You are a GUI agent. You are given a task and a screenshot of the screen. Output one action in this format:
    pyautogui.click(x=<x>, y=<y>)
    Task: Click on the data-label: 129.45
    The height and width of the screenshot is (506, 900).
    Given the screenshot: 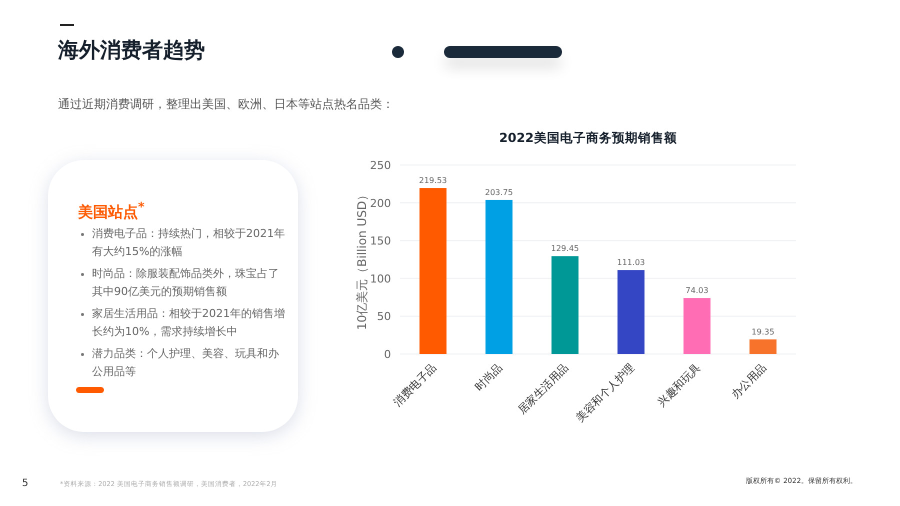 What is the action you would take?
    pyautogui.click(x=565, y=249)
    